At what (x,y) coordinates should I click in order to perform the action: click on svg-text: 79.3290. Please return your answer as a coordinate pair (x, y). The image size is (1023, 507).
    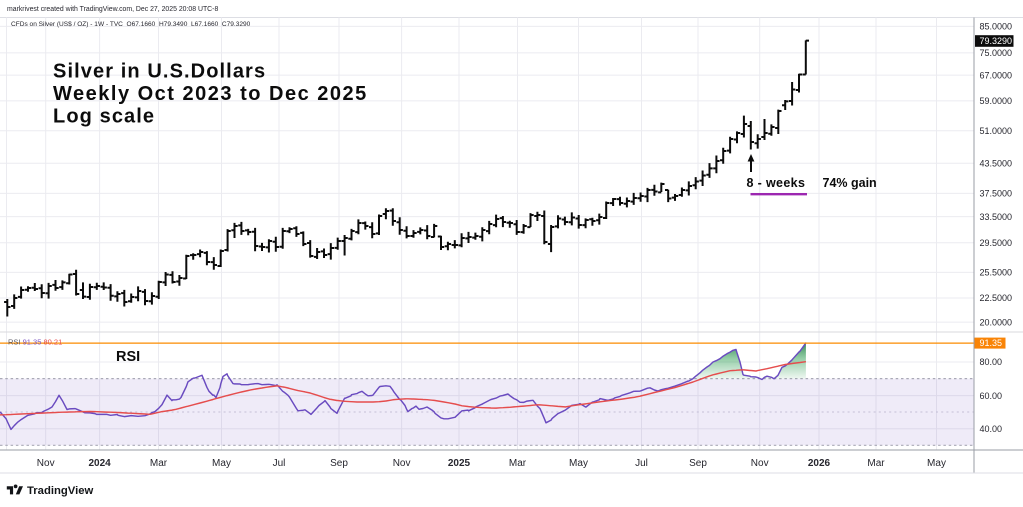
    Looking at the image, I should click on (996, 41).